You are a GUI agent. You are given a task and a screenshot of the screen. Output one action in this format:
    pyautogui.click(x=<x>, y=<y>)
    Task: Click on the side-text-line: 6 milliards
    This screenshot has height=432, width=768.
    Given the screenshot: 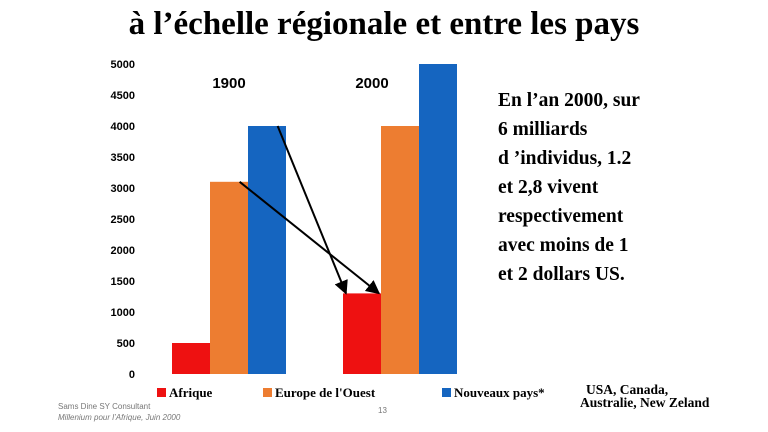 What is the action you would take?
    pyautogui.click(x=543, y=129)
    